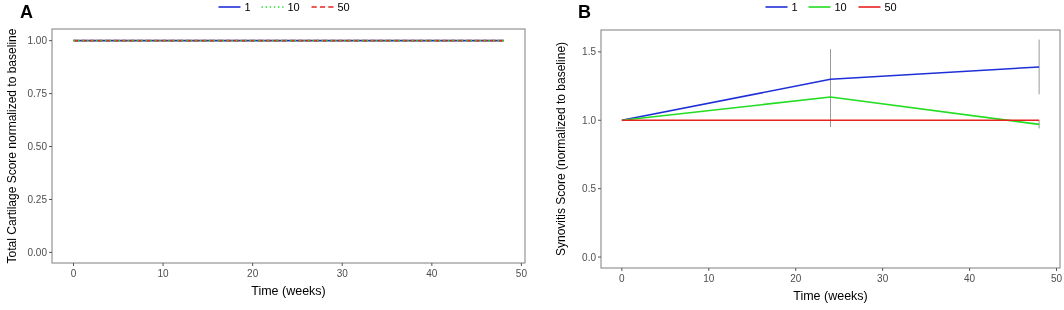 The image size is (1064, 310). Describe the element at coordinates (589, 189) in the screenshot. I see `y-tick-label: 0.5` at that location.